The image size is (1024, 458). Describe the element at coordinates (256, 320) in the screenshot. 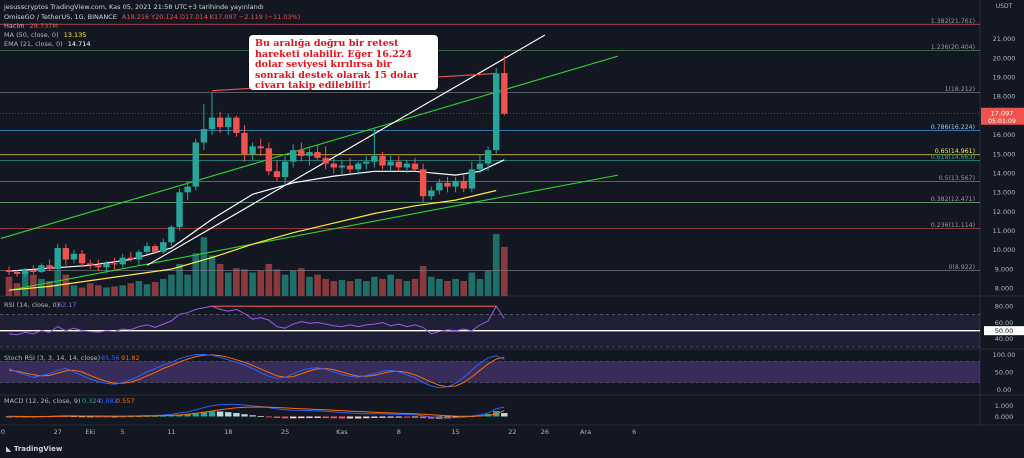

I see `rsi-line` at that location.